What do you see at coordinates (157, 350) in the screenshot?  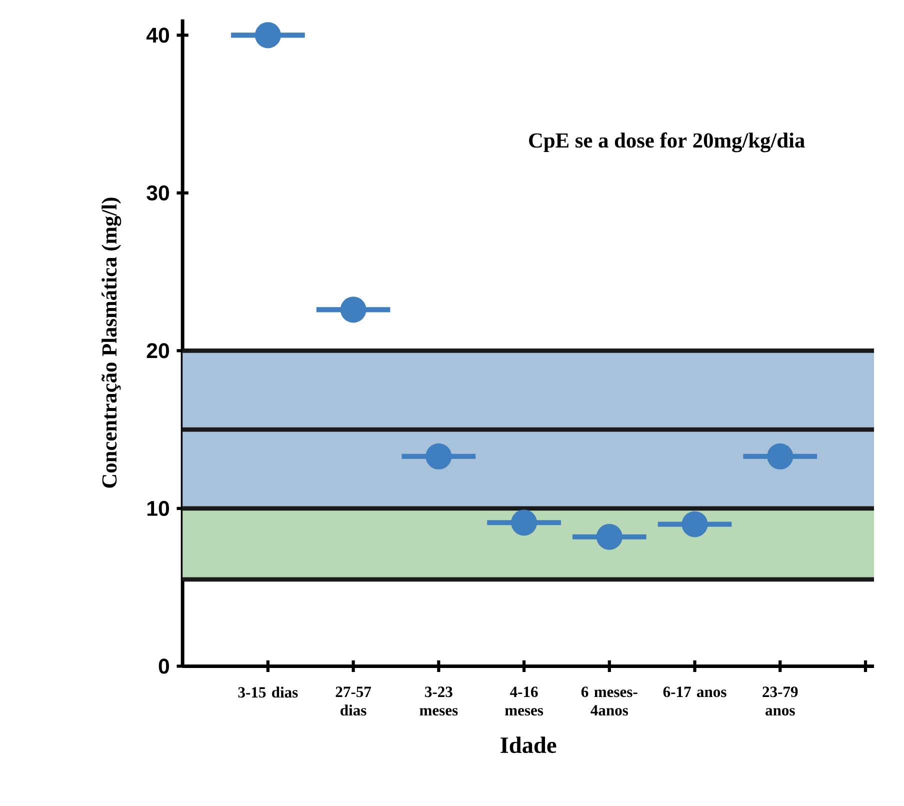 I see `y-tick-label: 20` at bounding box center [157, 350].